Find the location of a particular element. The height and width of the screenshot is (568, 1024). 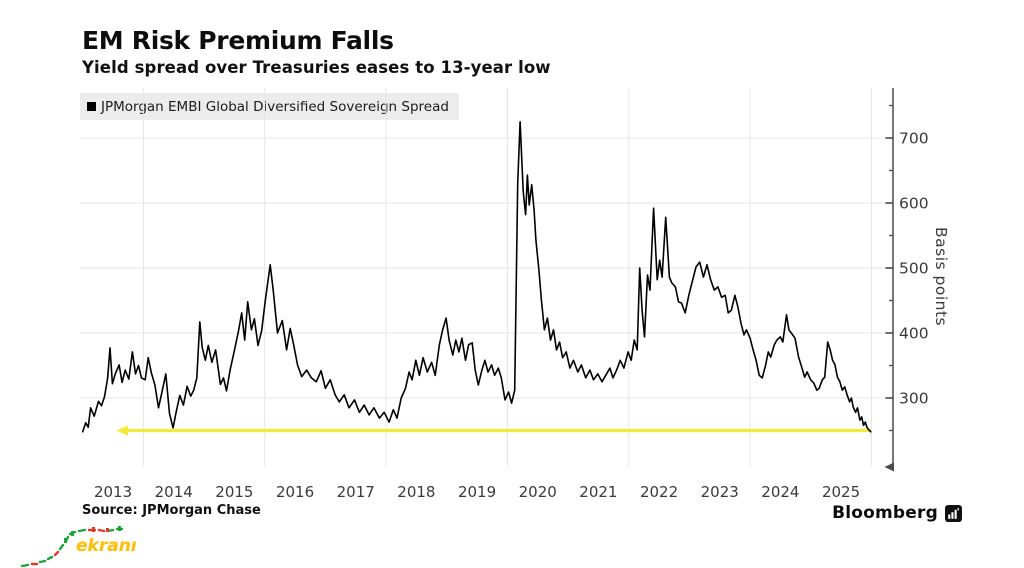

x-tick-label: 2017 is located at coordinates (356, 492).